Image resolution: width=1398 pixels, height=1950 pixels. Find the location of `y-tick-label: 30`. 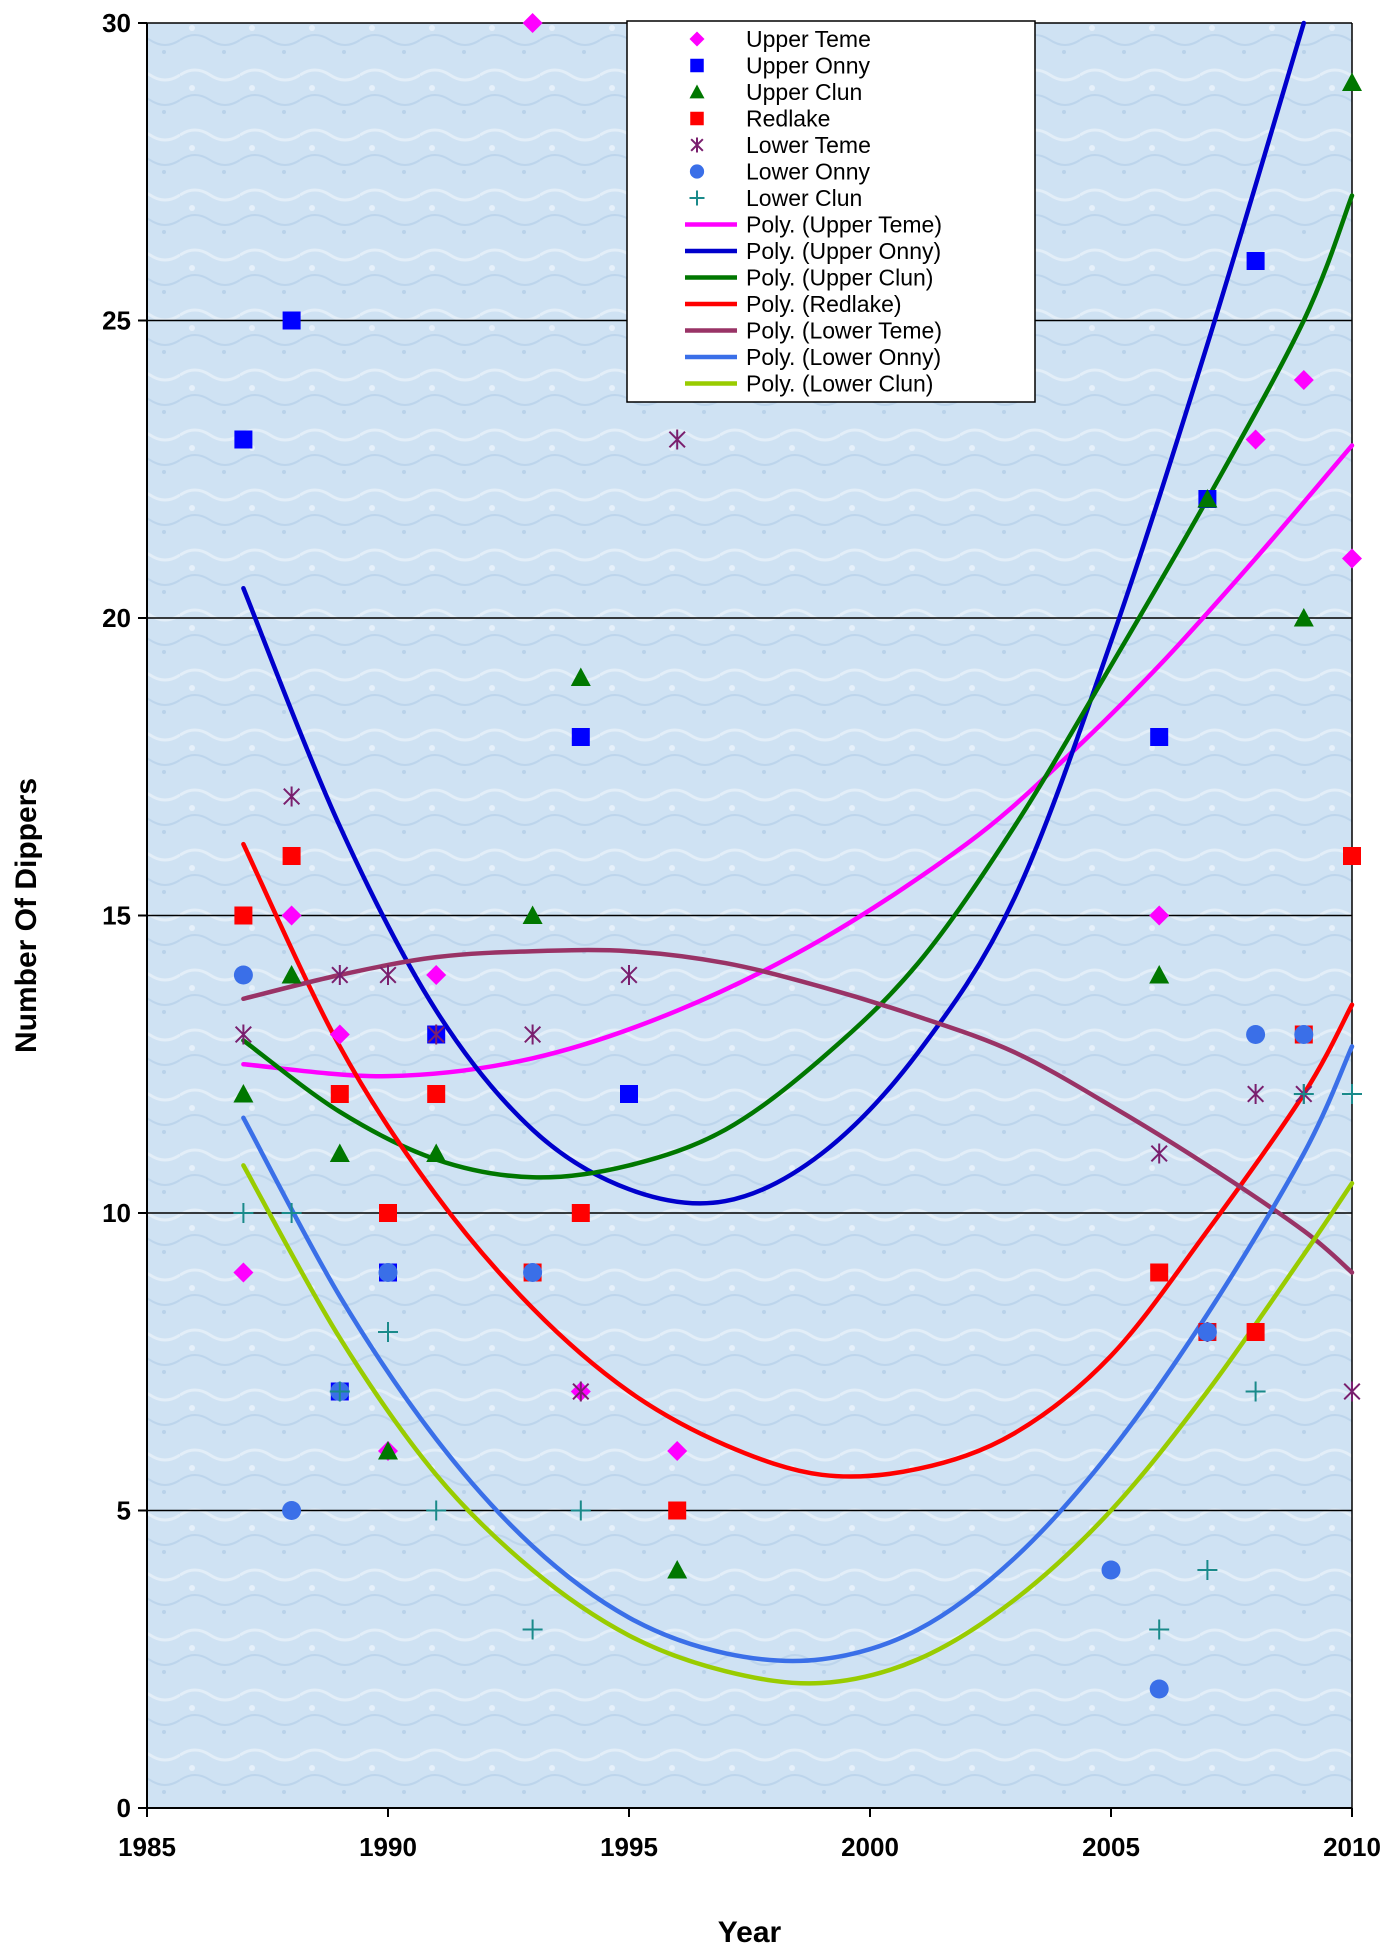

y-tick-label: 30 is located at coordinates (116, 23).